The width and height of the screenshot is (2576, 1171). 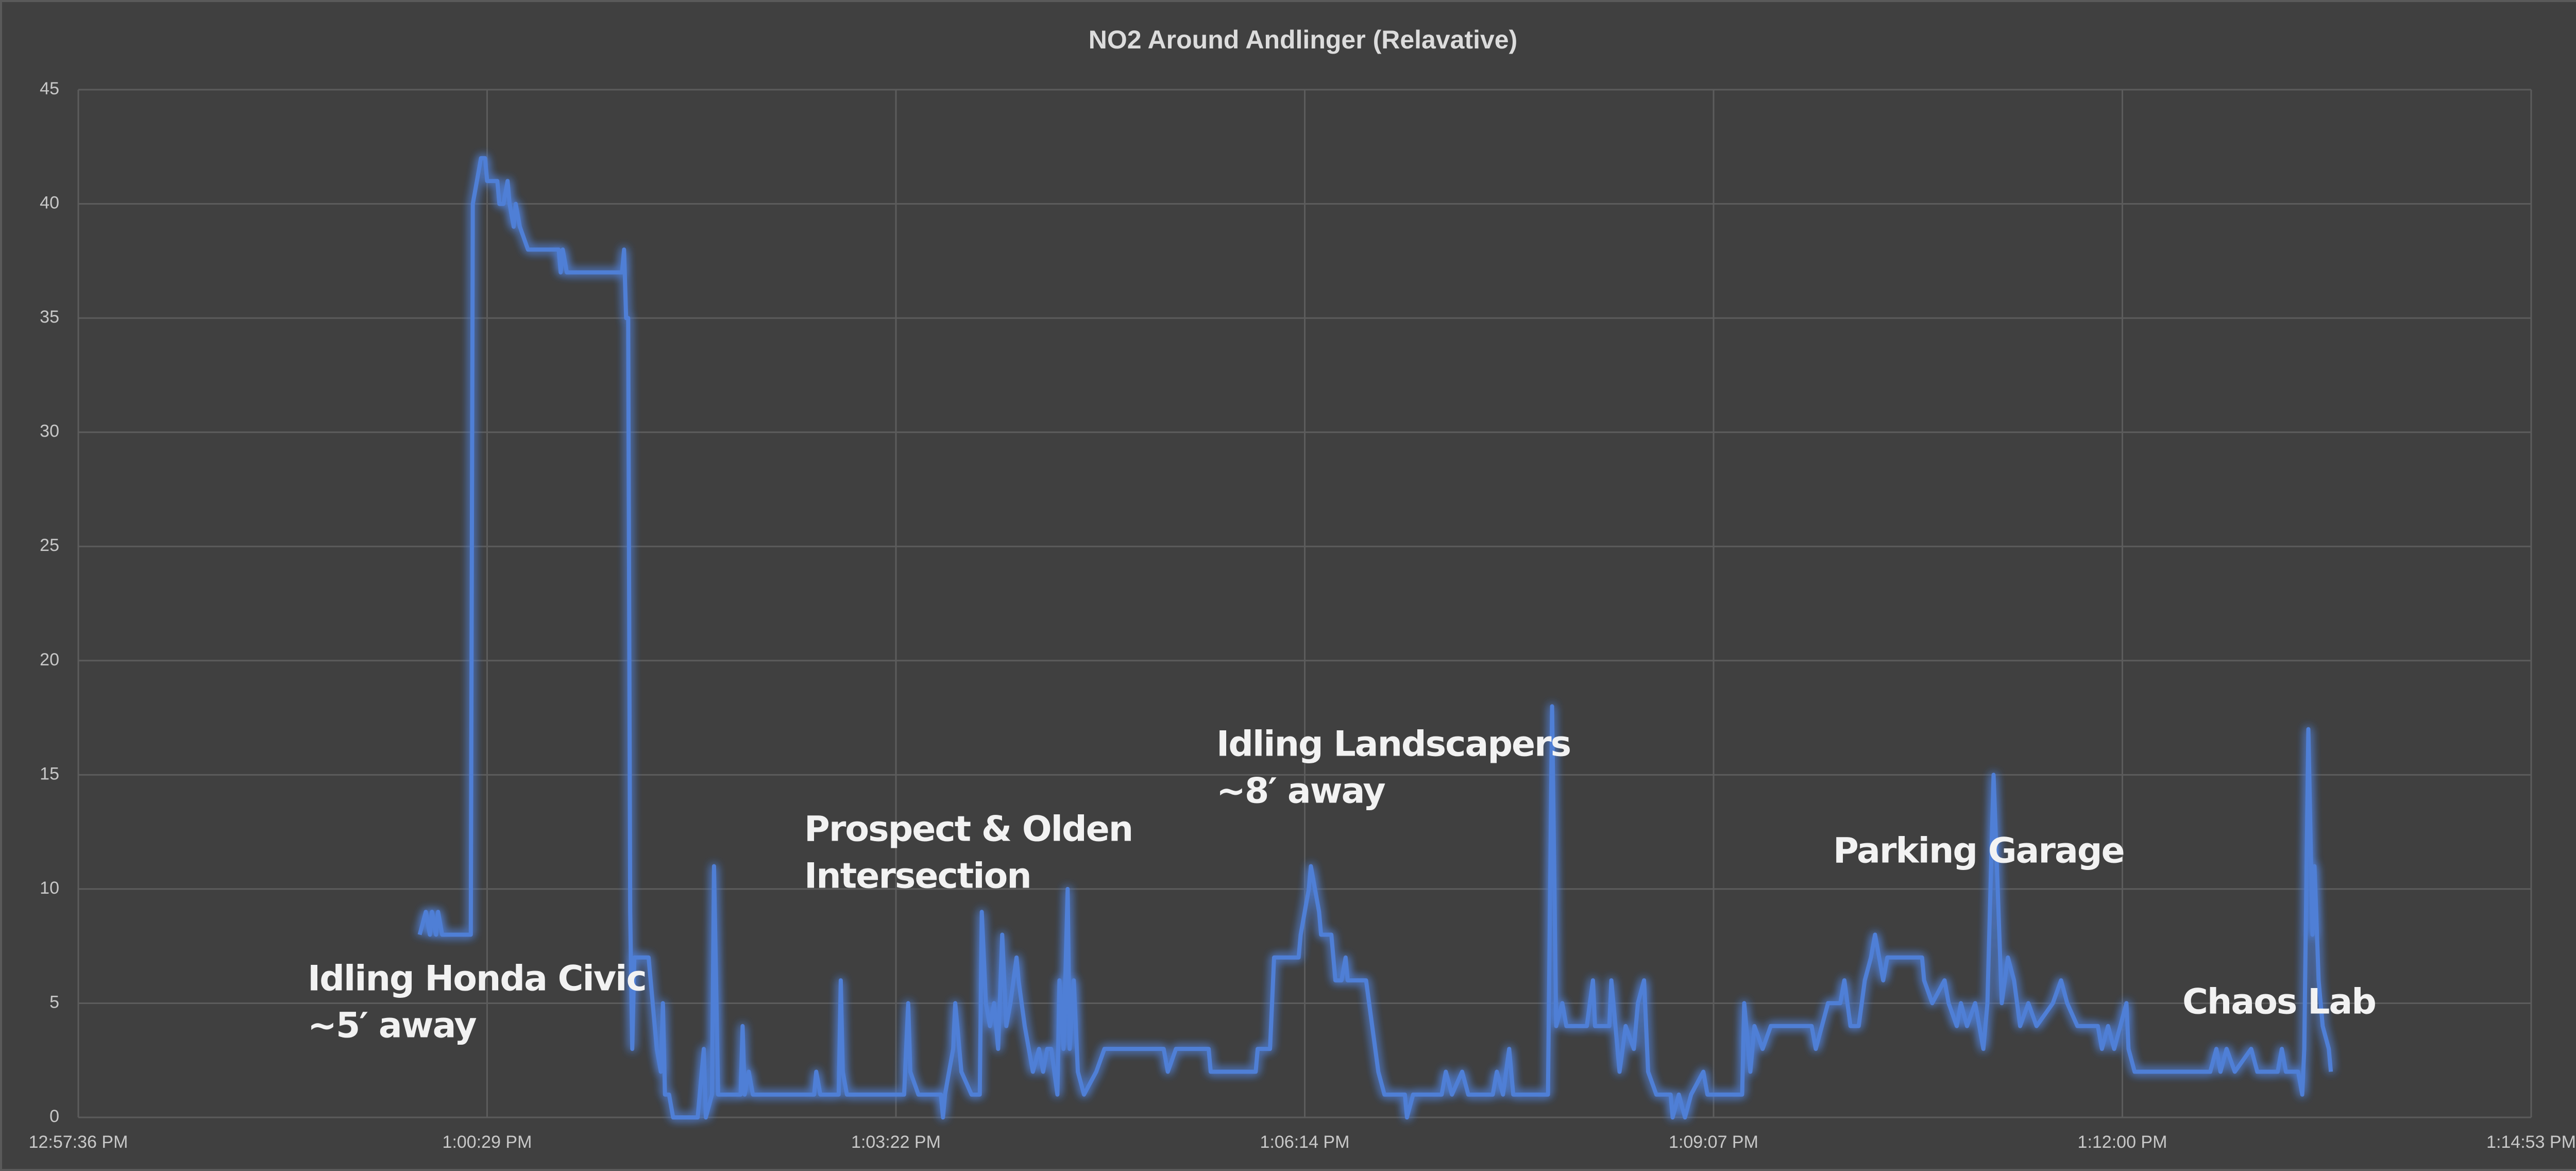 What do you see at coordinates (54, 1002) in the screenshot?
I see `y-tick-label: 5` at bounding box center [54, 1002].